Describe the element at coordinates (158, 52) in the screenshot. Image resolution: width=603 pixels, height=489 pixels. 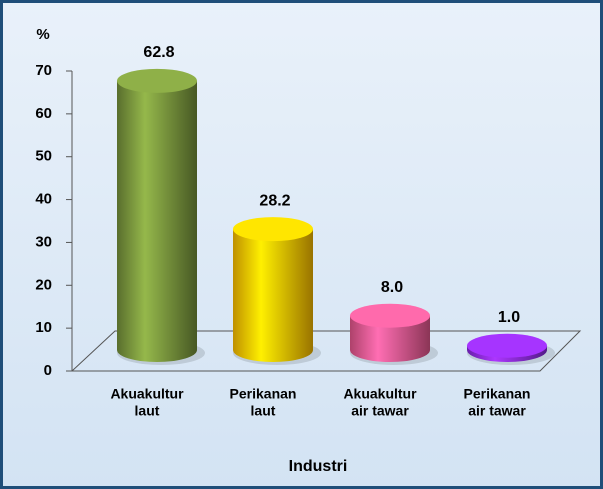
I see `value-label: 62.8` at that location.